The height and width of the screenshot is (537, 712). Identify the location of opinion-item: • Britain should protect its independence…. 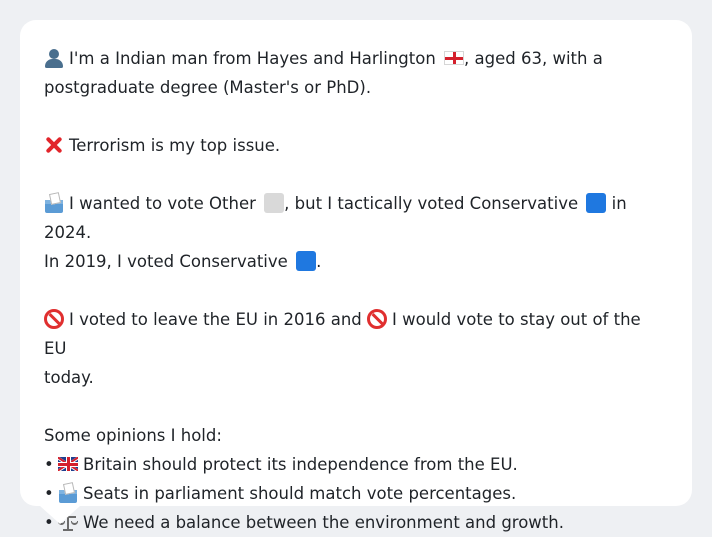
(356, 464).